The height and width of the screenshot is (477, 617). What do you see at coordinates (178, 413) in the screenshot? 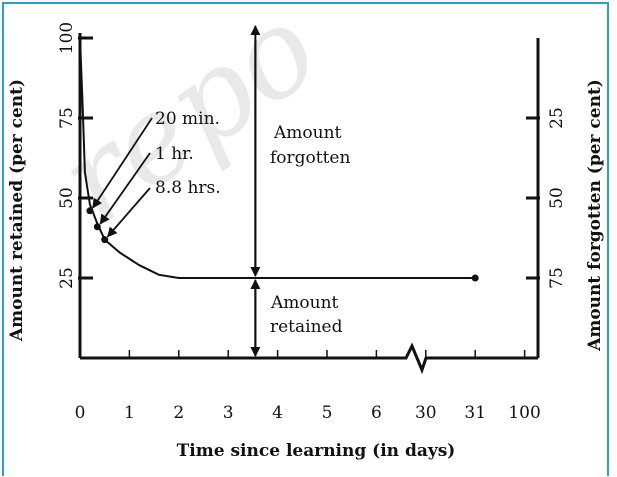
I see `x-tick-label: 2` at bounding box center [178, 413].